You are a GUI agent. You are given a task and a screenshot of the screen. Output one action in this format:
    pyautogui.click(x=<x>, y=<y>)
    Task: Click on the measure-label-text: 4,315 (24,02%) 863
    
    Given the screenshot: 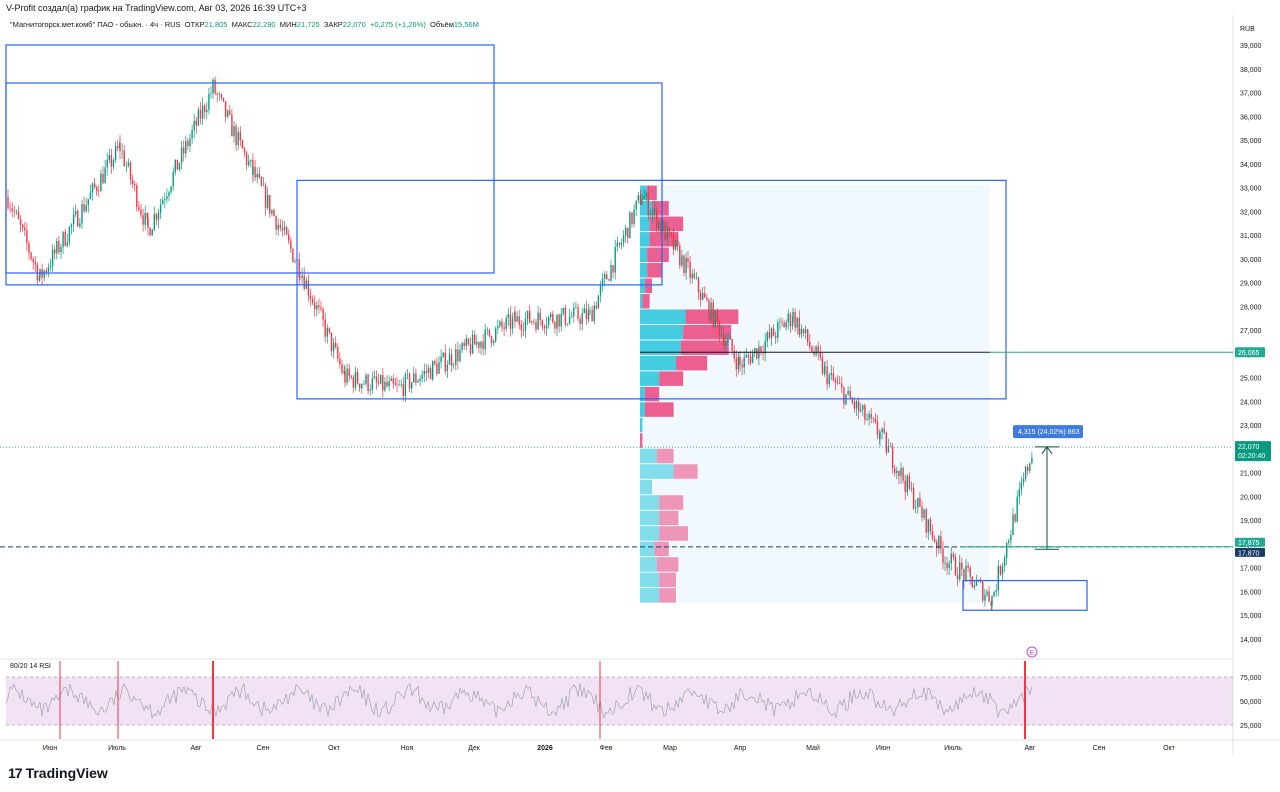 What is the action you would take?
    pyautogui.click(x=1049, y=432)
    